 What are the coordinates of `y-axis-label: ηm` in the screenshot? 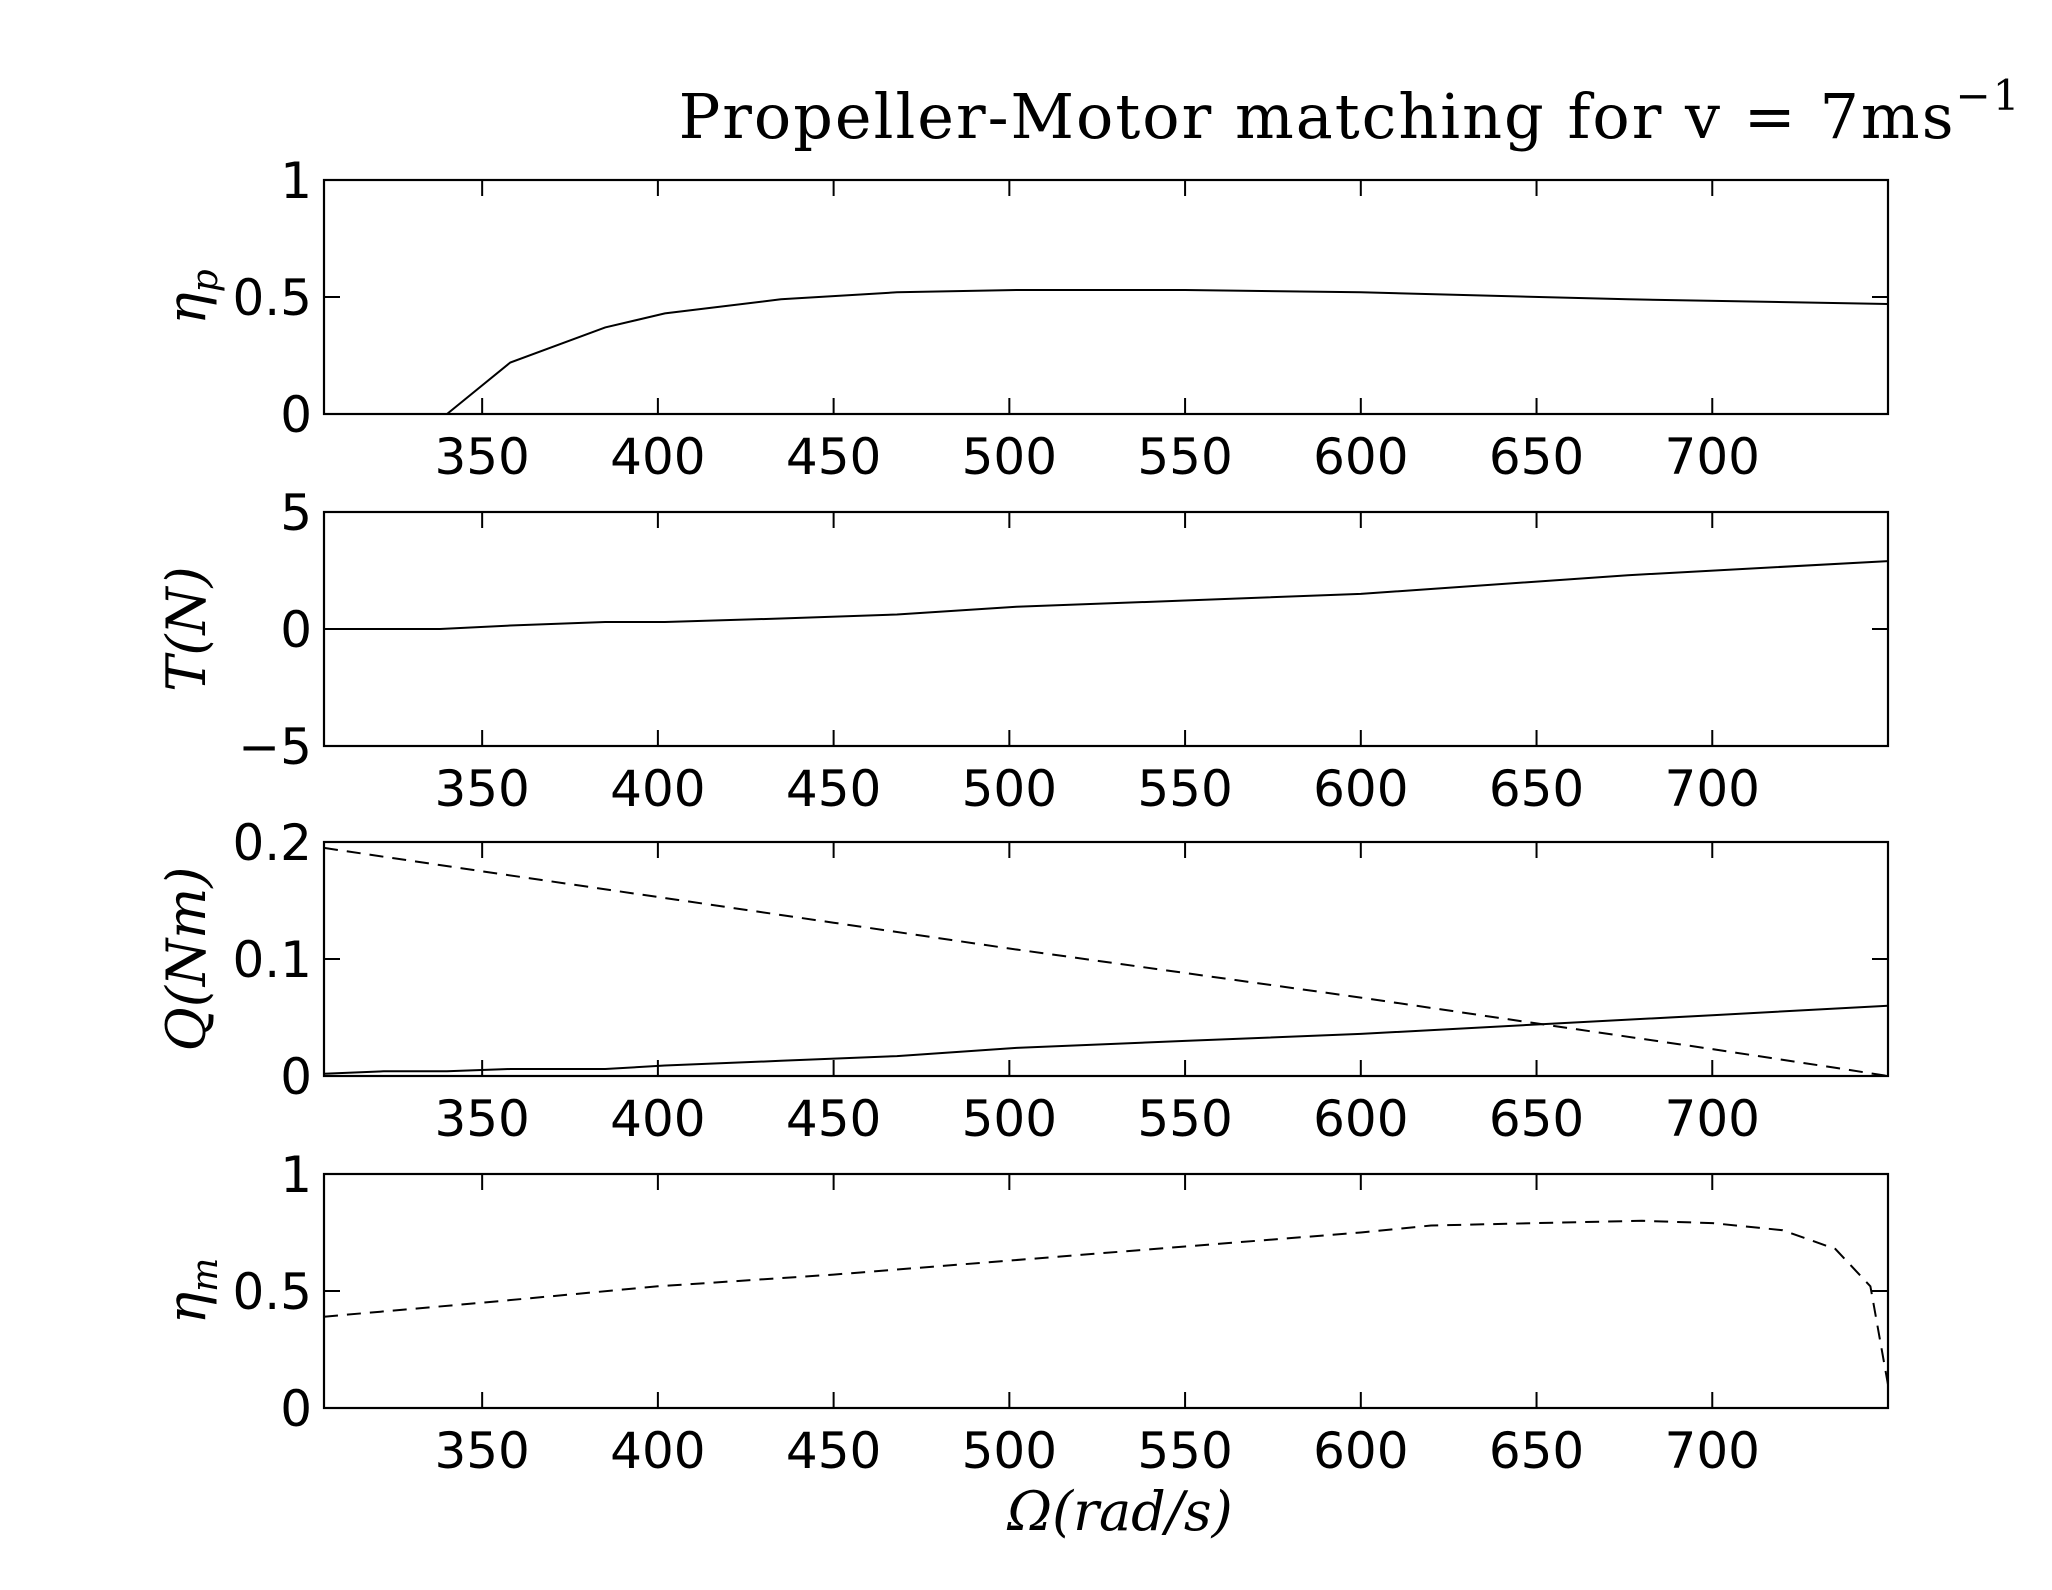 It's located at (190, 1291).